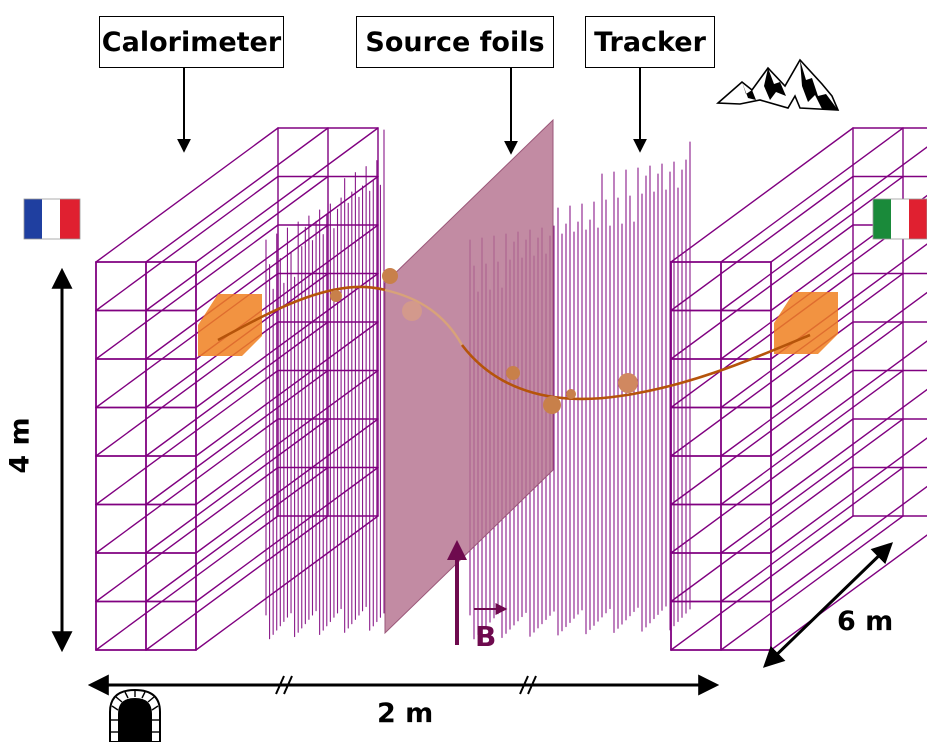 This screenshot has width=927, height=746. I want to click on italy-flag-icon, so click(899, 219).